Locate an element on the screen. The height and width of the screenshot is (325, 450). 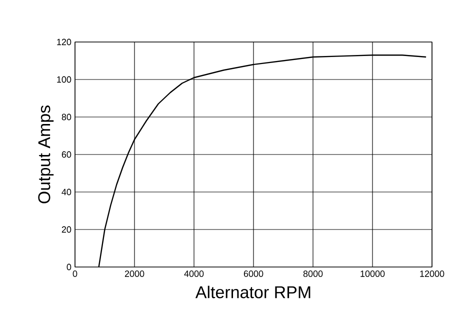
y-tick-label: 40 is located at coordinates (67, 192).